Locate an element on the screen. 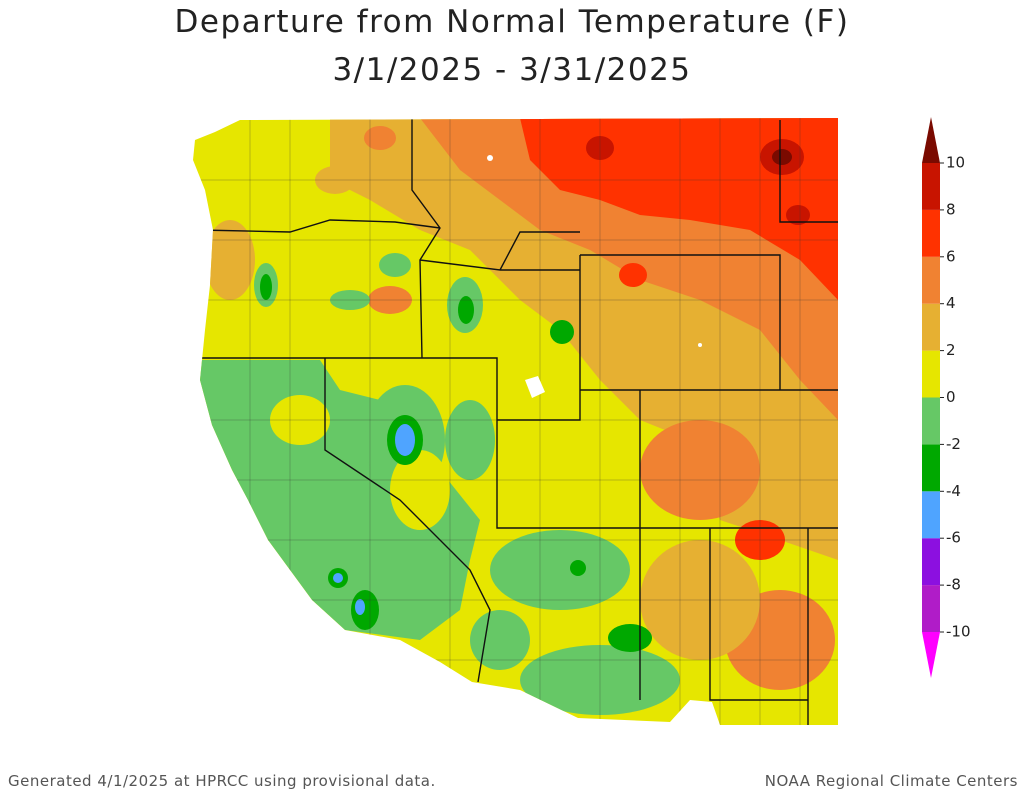 This screenshot has width=1024, height=800. color-bar: -10 -8 -6 -4 -2 0 2 4 6 8 10 is located at coordinates (946, 397).